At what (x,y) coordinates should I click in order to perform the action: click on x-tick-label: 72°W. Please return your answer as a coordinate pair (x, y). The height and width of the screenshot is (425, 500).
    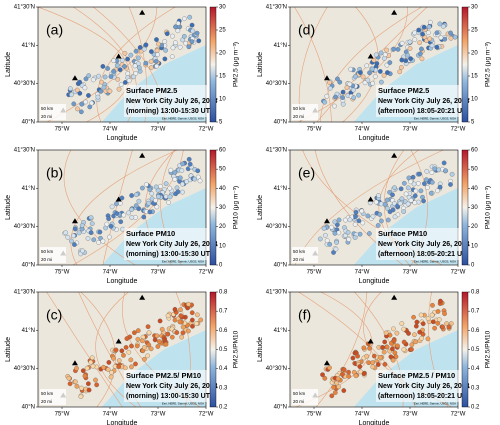
    Looking at the image, I should click on (458, 273).